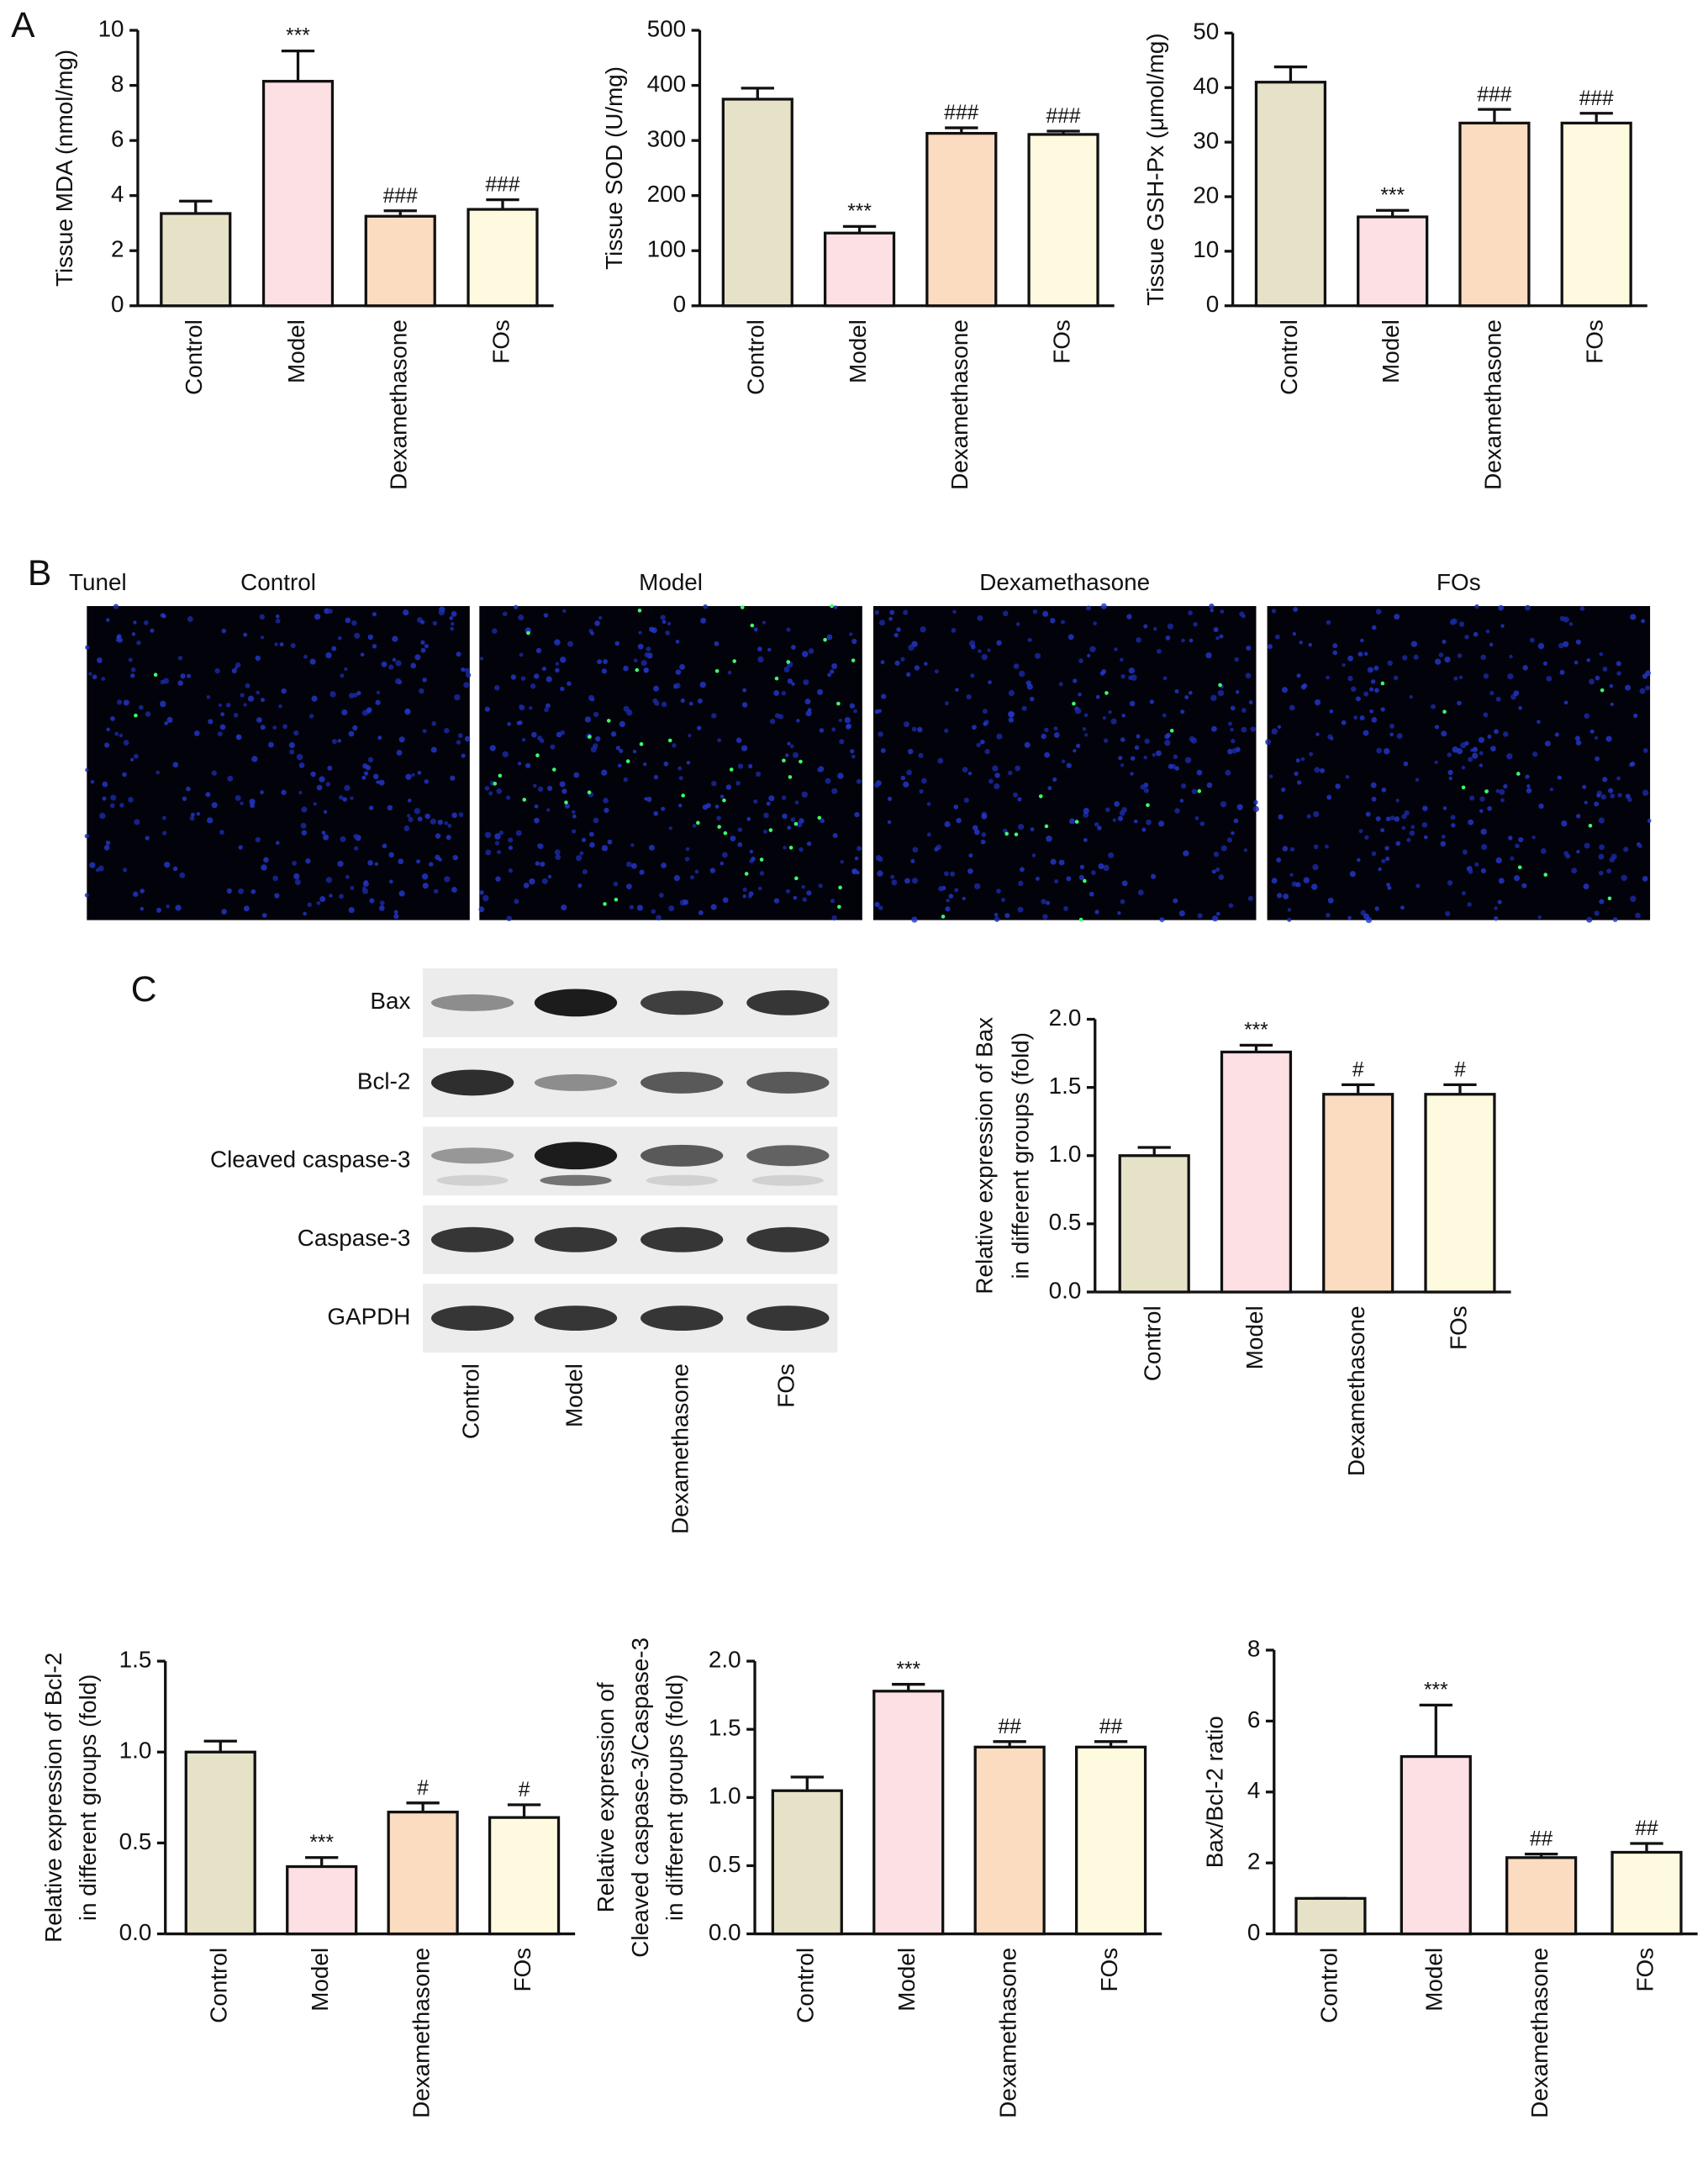 This screenshot has width=1708, height=2157. What do you see at coordinates (1254, 1648) in the screenshot?
I see `y-tick-label: 8` at bounding box center [1254, 1648].